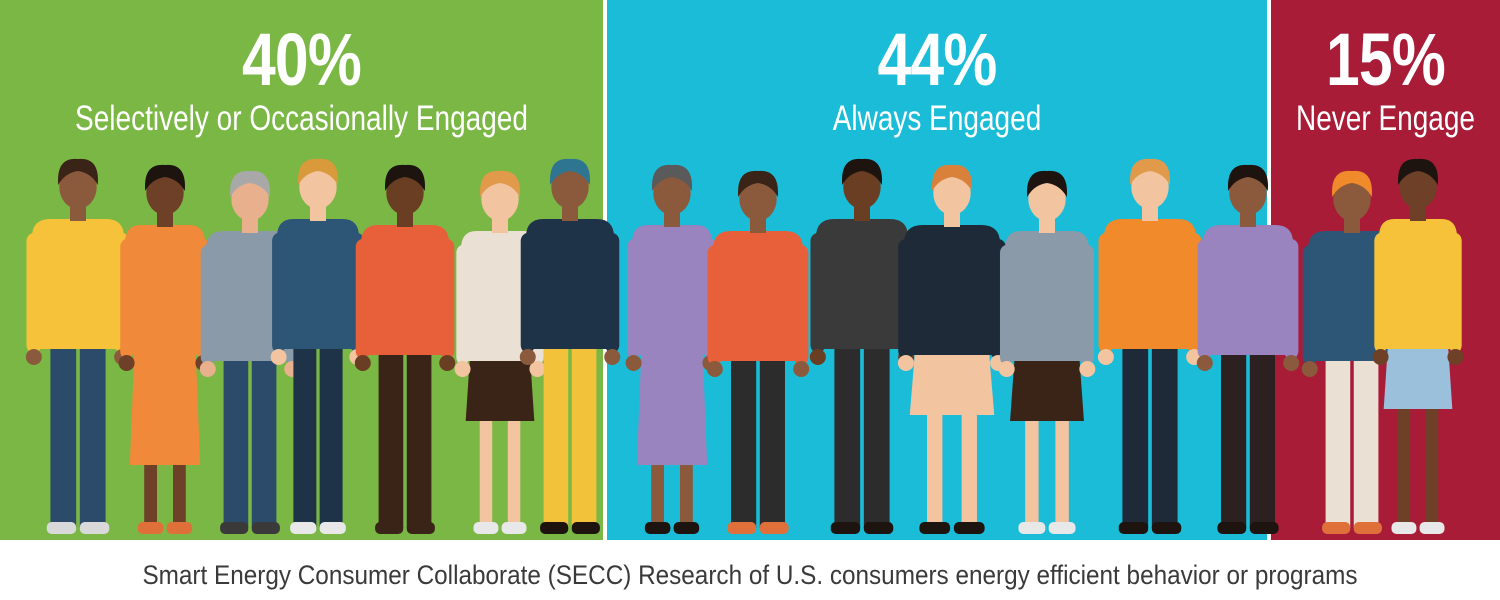 This screenshot has width=1500, height=600. I want to click on percent-label: 15%, so click(1385, 59).